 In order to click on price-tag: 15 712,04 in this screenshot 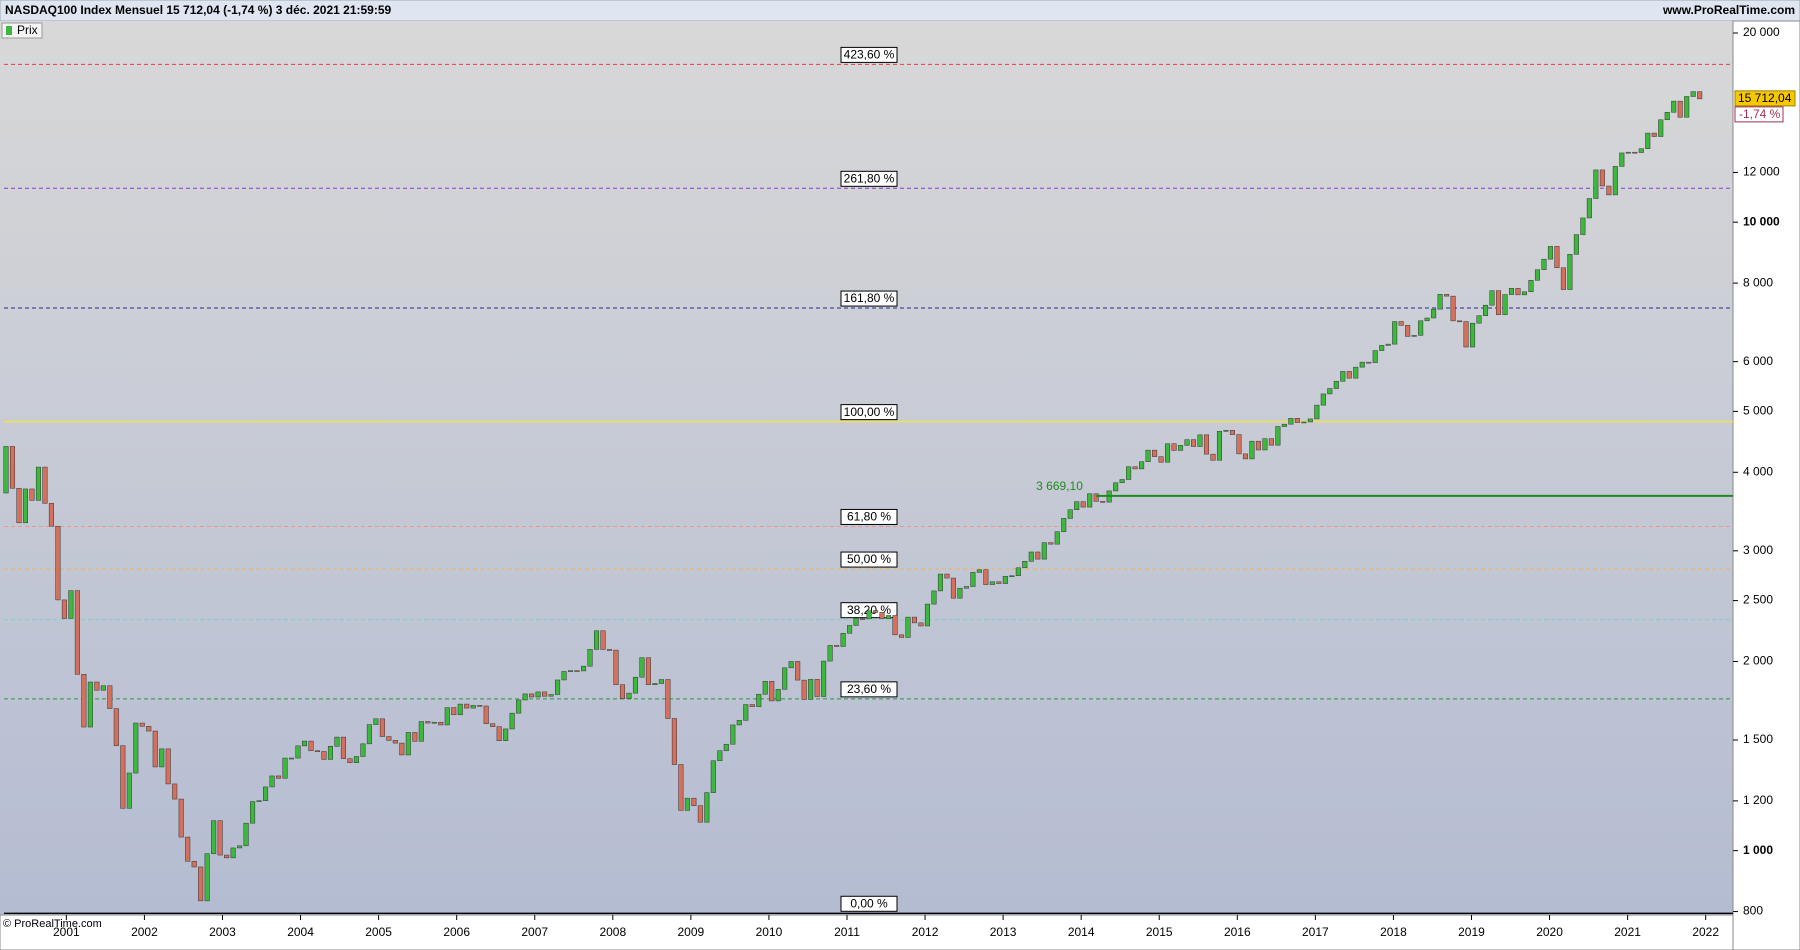, I will do `click(1765, 98)`.